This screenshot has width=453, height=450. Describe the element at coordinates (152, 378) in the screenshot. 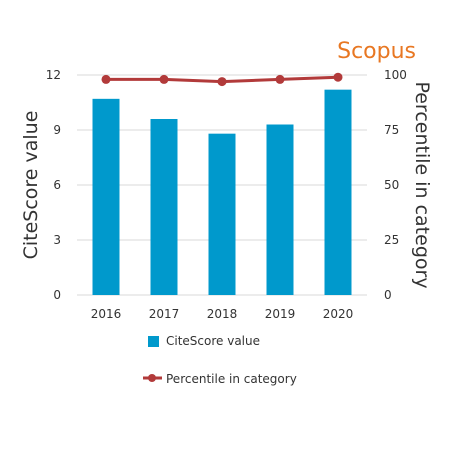

I see `legend-line-marker` at that location.